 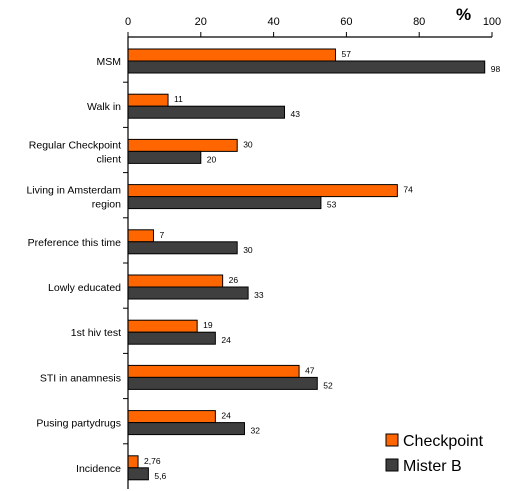 What do you see at coordinates (152, 461) in the screenshot?
I see `value-label-checkpoint: 2,76` at bounding box center [152, 461].